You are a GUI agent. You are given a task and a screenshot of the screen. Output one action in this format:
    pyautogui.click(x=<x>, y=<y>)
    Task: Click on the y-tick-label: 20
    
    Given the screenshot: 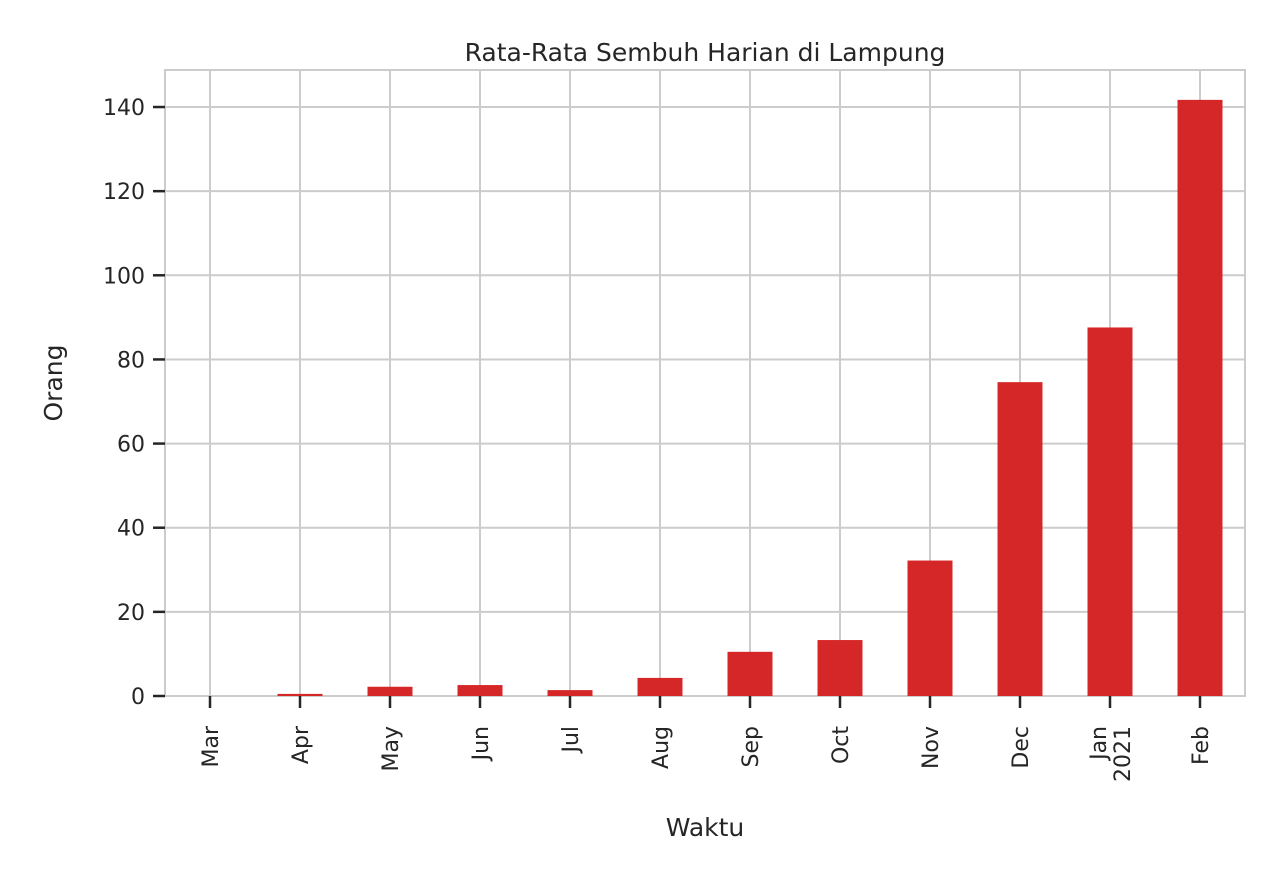 What is the action you would take?
    pyautogui.click(x=131, y=613)
    